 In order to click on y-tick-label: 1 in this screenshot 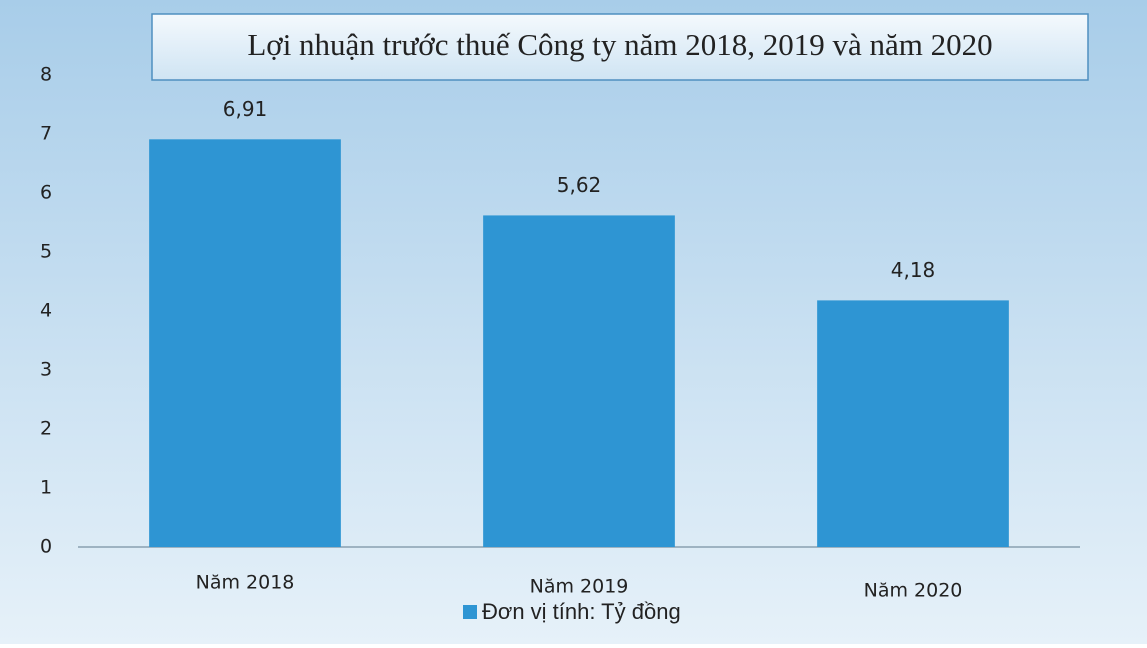, I will do `click(46, 488)`.